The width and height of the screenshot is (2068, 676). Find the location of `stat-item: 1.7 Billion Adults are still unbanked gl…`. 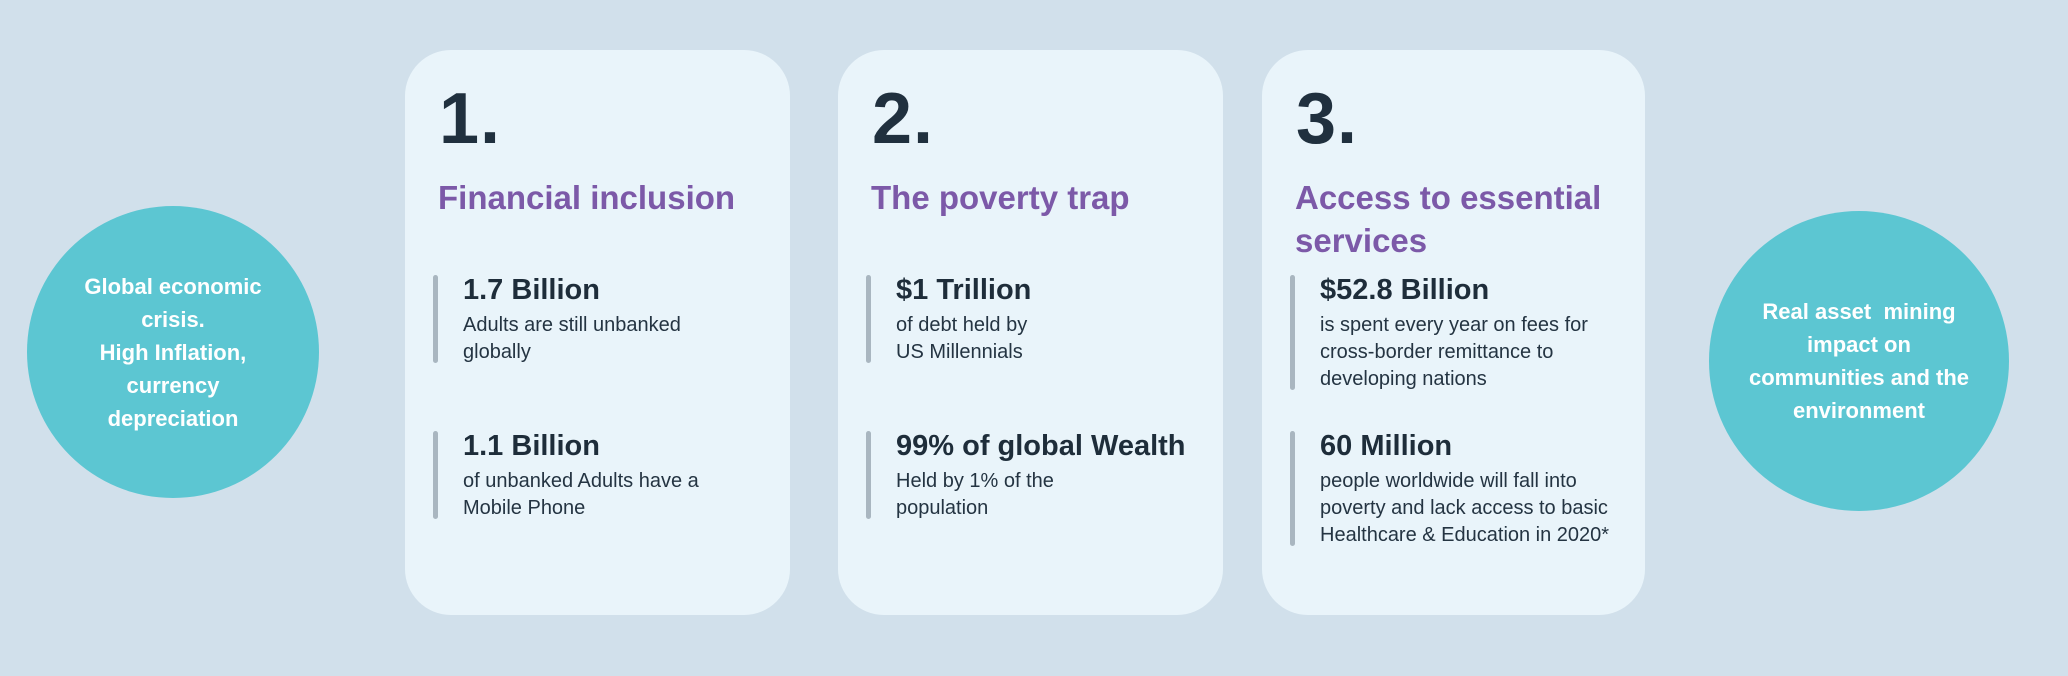

stat-item: 1.7 Billion Adults are still unbanked gl… is located at coordinates (607, 319).